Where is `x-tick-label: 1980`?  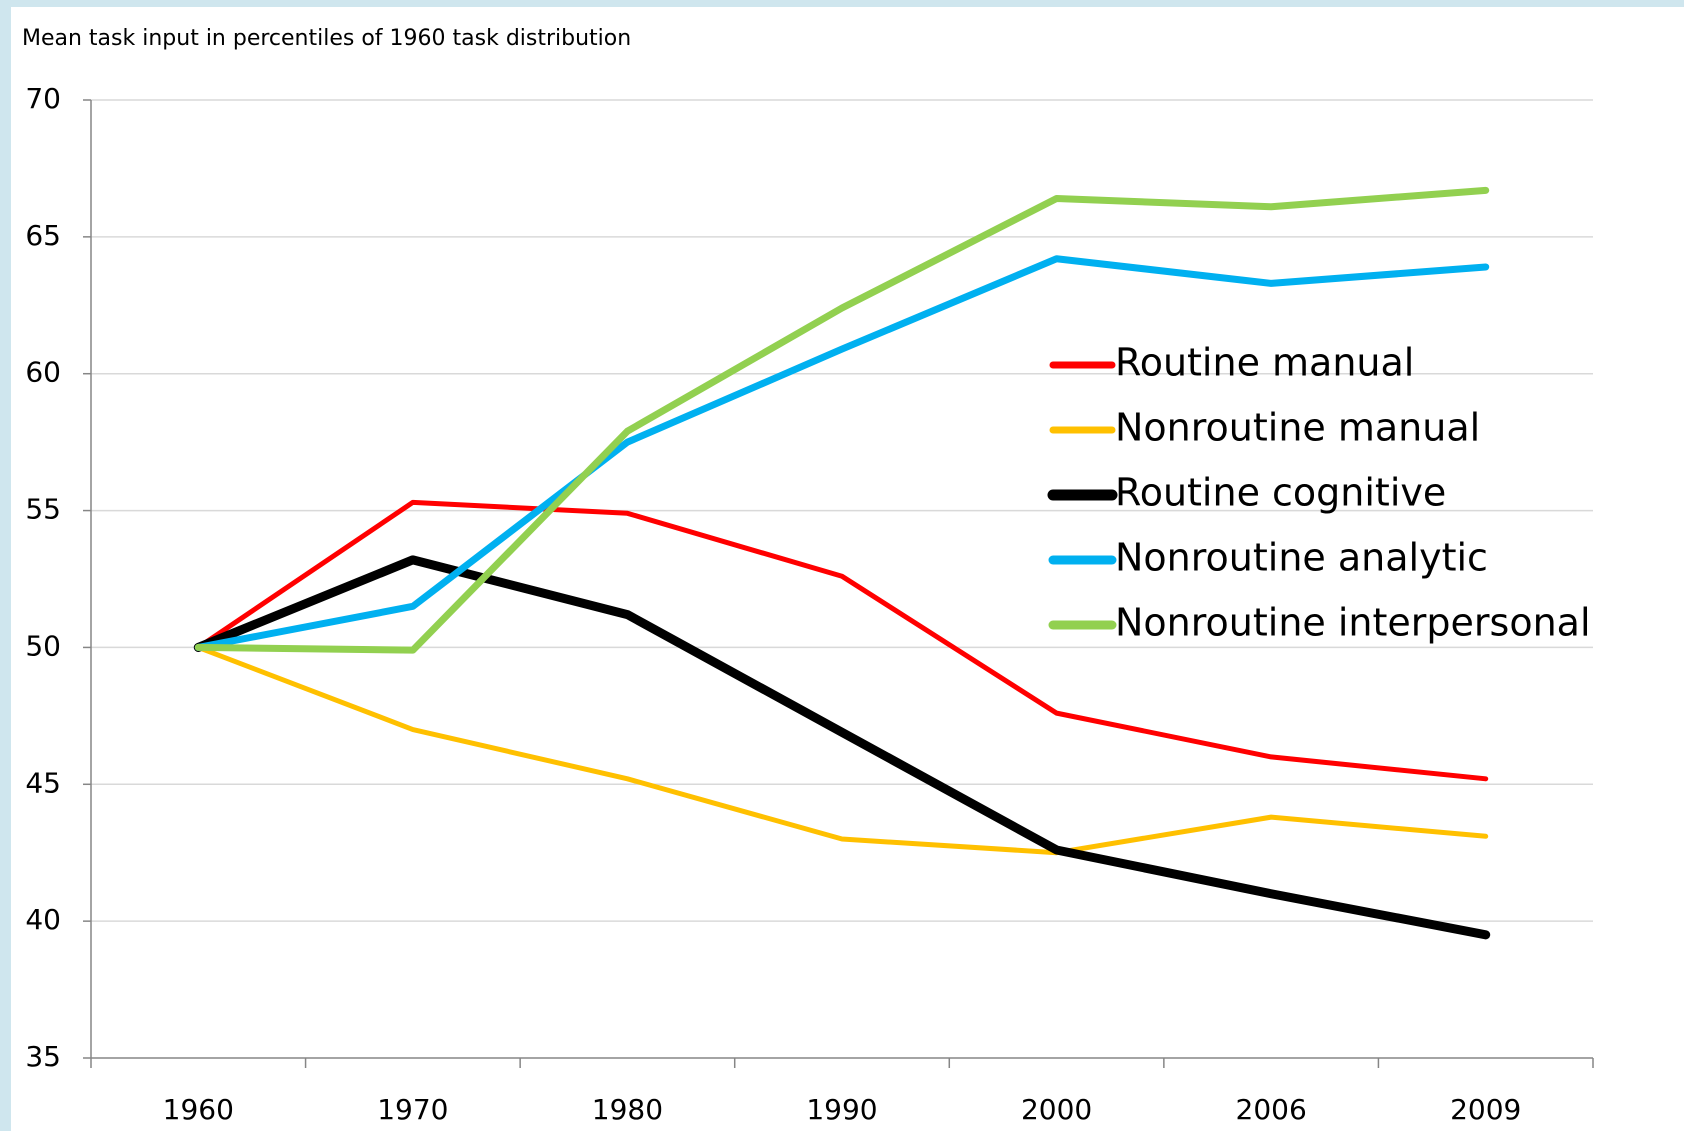 x-tick-label: 1980 is located at coordinates (627, 1109).